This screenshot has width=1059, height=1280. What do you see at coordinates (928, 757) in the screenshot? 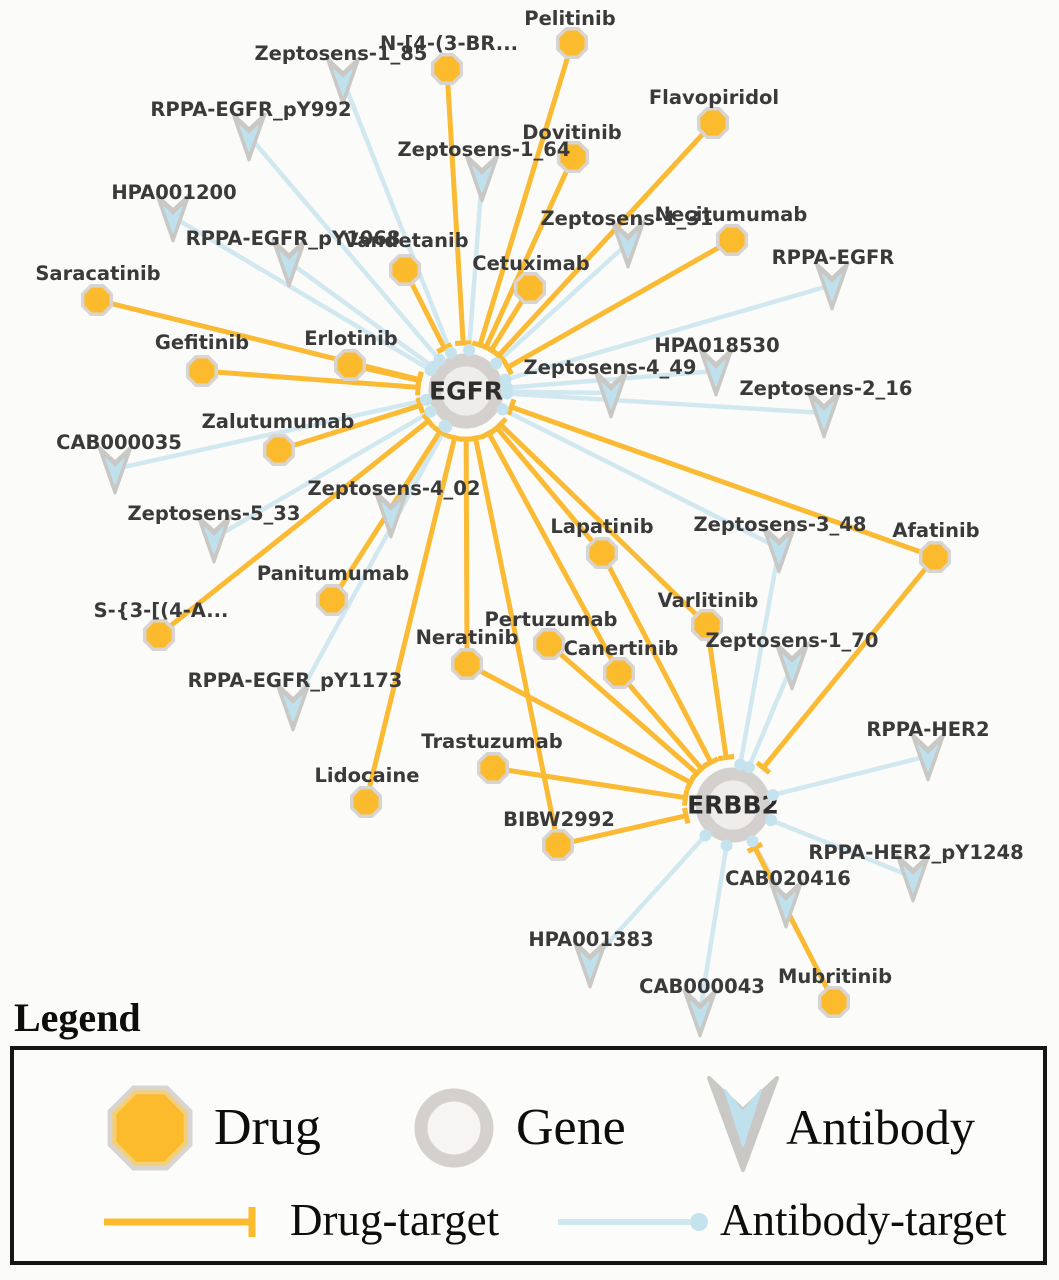
I see `antibody-node-rppa-her2` at bounding box center [928, 757].